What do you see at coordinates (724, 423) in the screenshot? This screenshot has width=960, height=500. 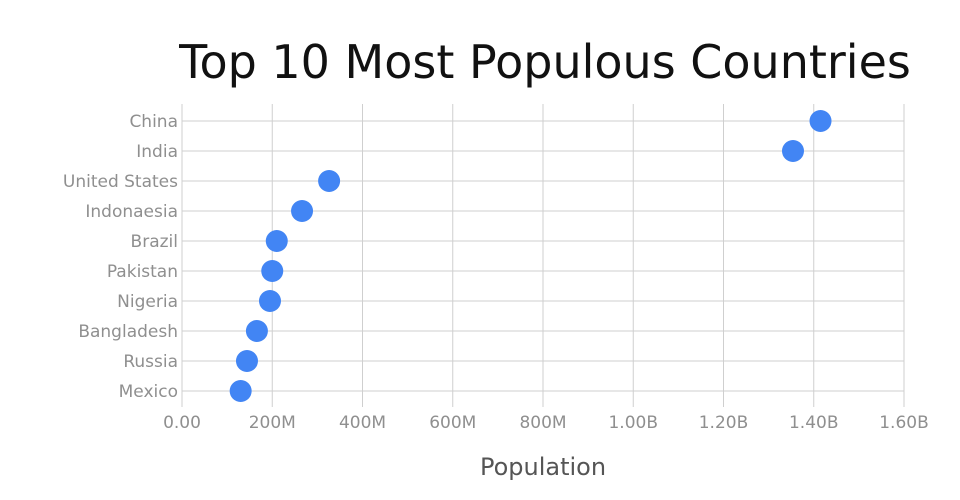 I see `x-tick-label: 1.20B` at bounding box center [724, 423].